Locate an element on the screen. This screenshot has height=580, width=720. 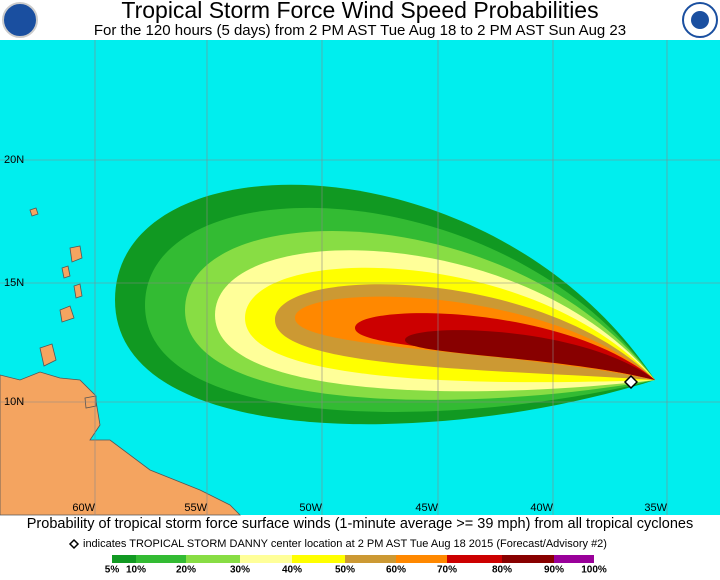
south-america is located at coordinates (120, 443).